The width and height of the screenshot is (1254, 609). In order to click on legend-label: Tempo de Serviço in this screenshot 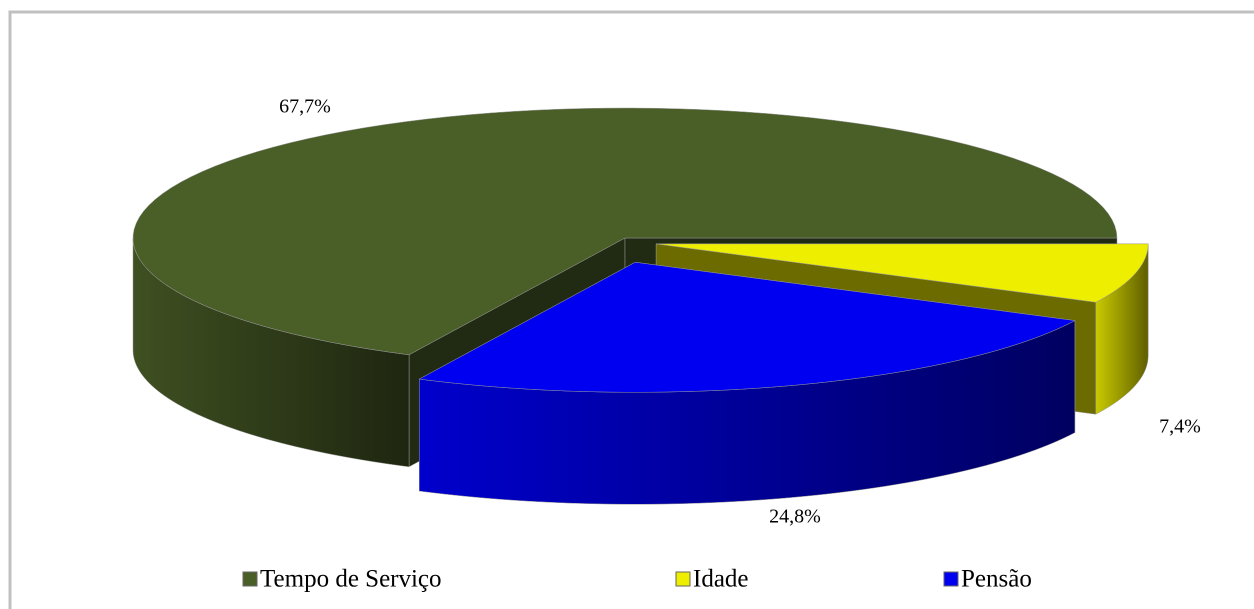, I will do `click(351, 579)`.